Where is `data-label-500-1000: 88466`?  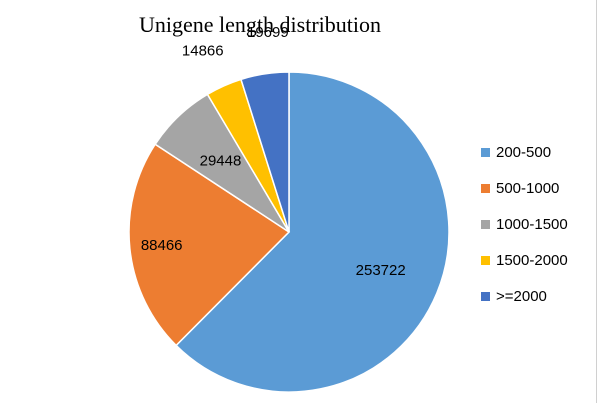 data-label-500-1000: 88466 is located at coordinates (162, 245).